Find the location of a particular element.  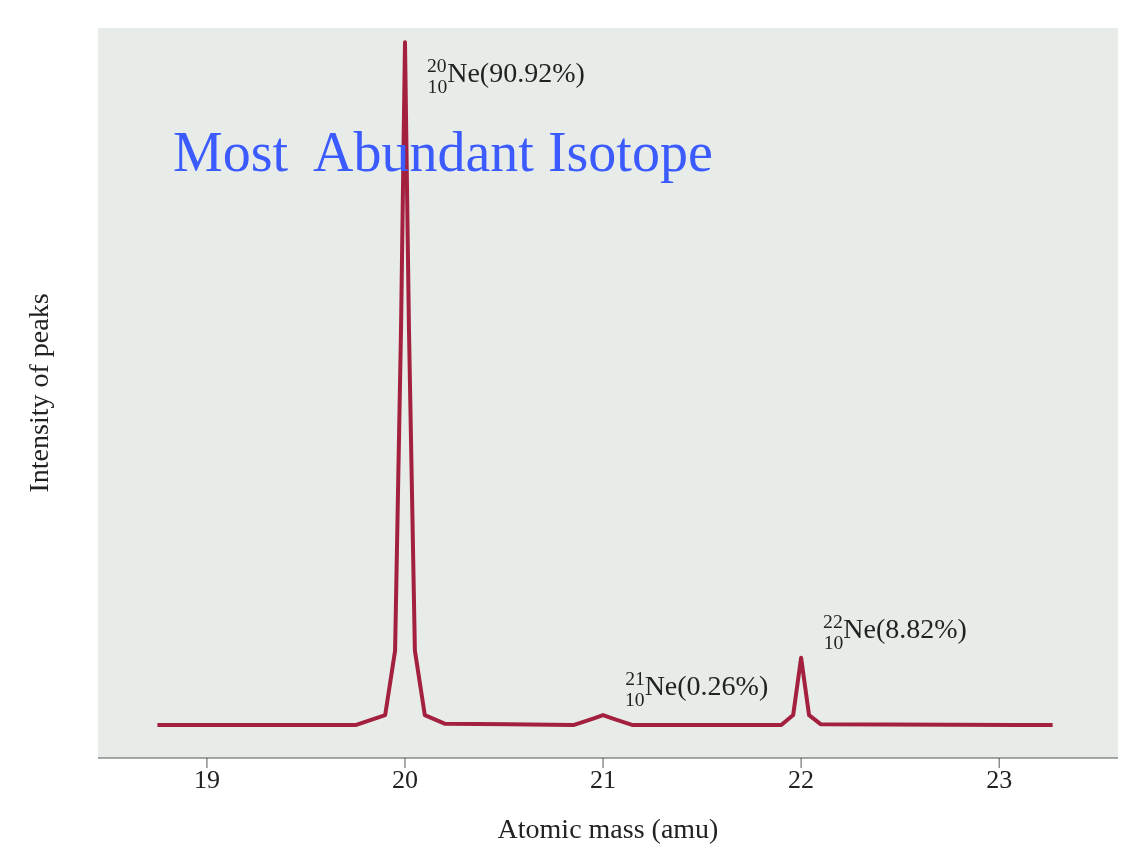

y-axis-title: Intensity of peaks is located at coordinates (38, 393).